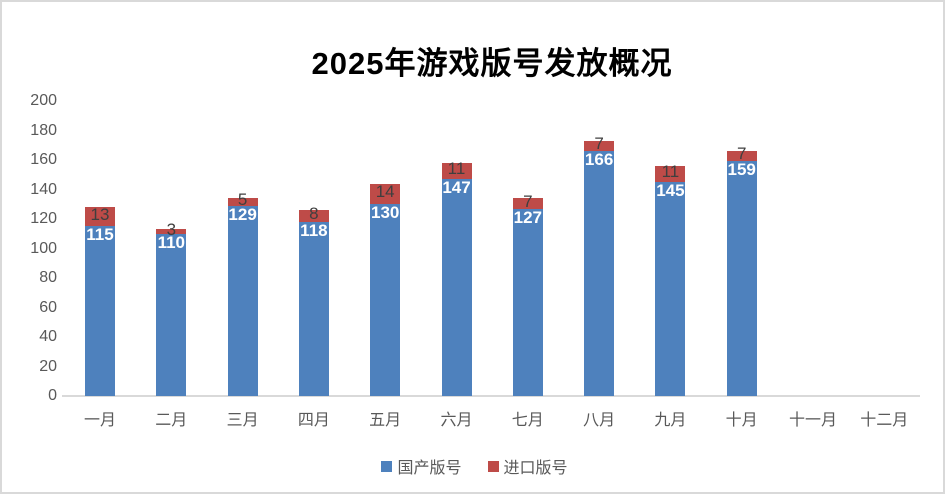  I want to click on y-axis-tick-label: 60, so click(48, 307).